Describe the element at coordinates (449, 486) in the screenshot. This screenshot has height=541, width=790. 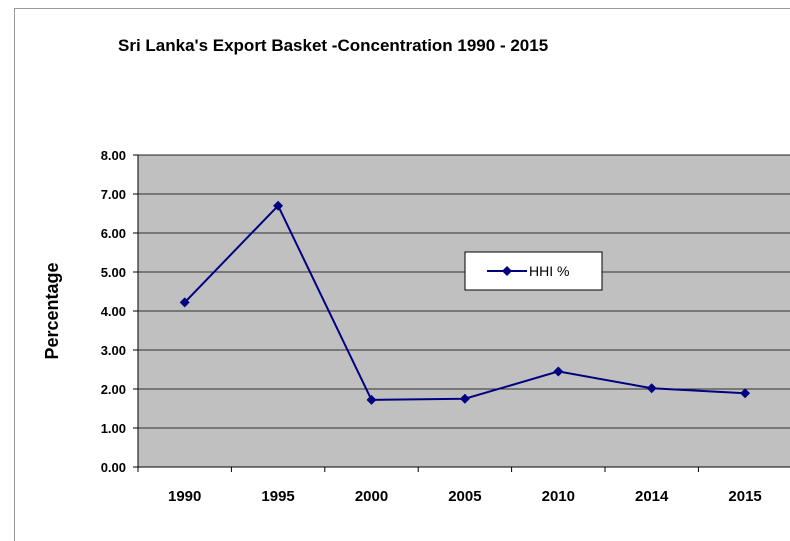
I see `x-axis-ticks: 1990 1995 2000 2005 2010 2014 2015` at that location.